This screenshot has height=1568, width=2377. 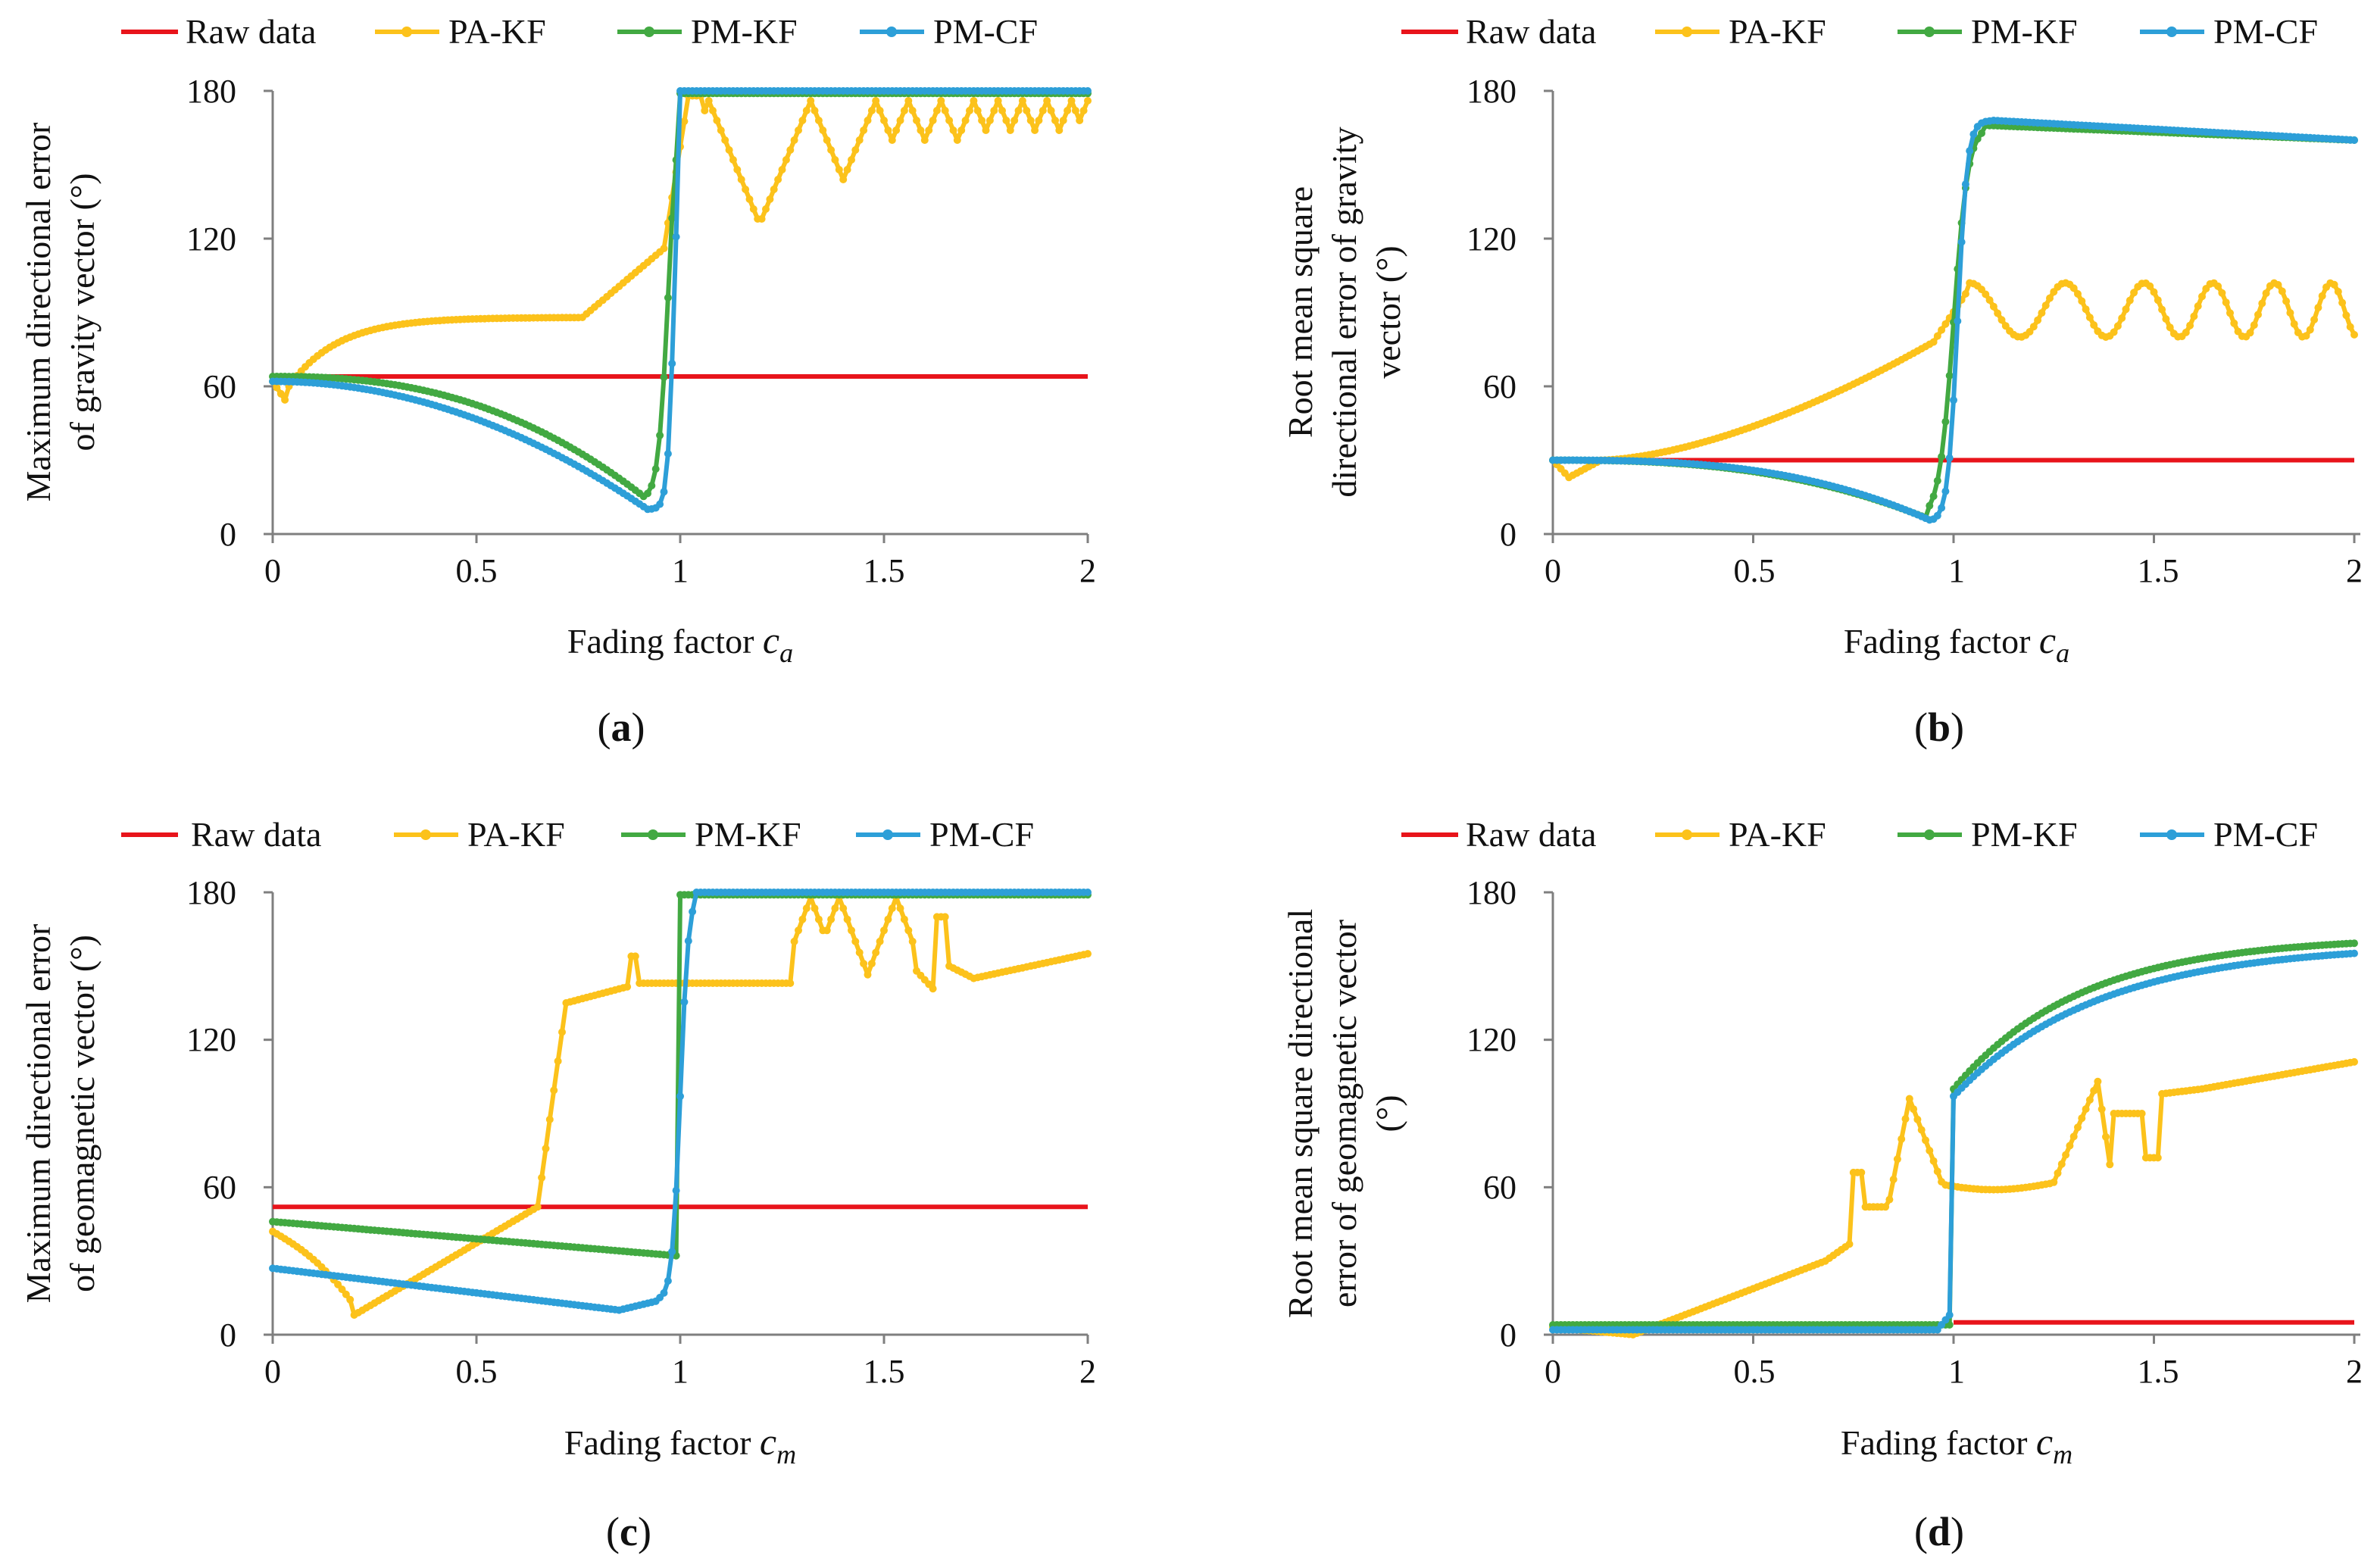 What do you see at coordinates (1491, 892) in the screenshot?
I see `y-tick-label: 180` at bounding box center [1491, 892].